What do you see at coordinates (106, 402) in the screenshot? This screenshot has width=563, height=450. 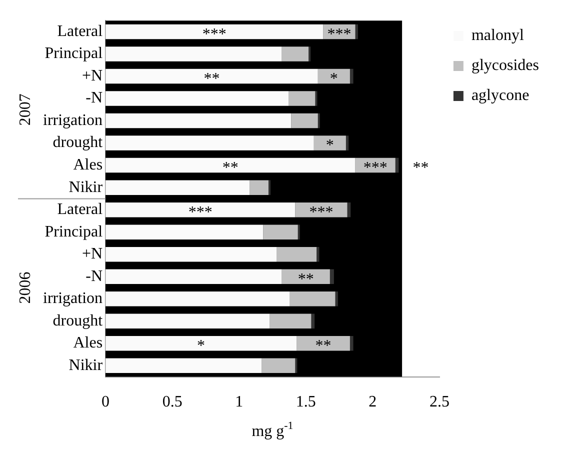 I see `x-tick-label: 0` at bounding box center [106, 402].